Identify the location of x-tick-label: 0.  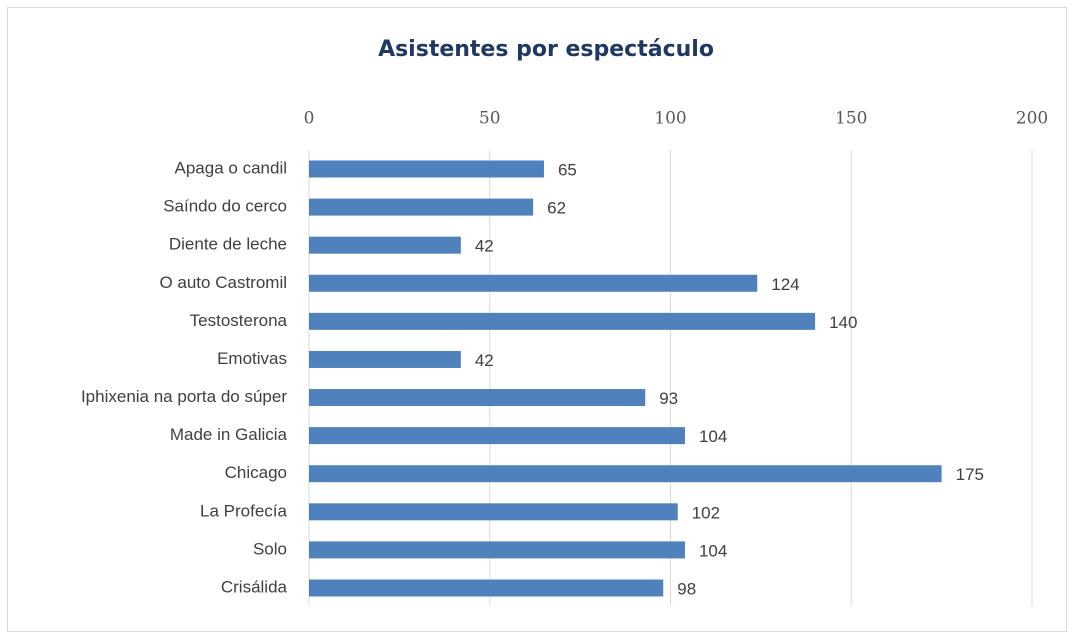
(309, 119).